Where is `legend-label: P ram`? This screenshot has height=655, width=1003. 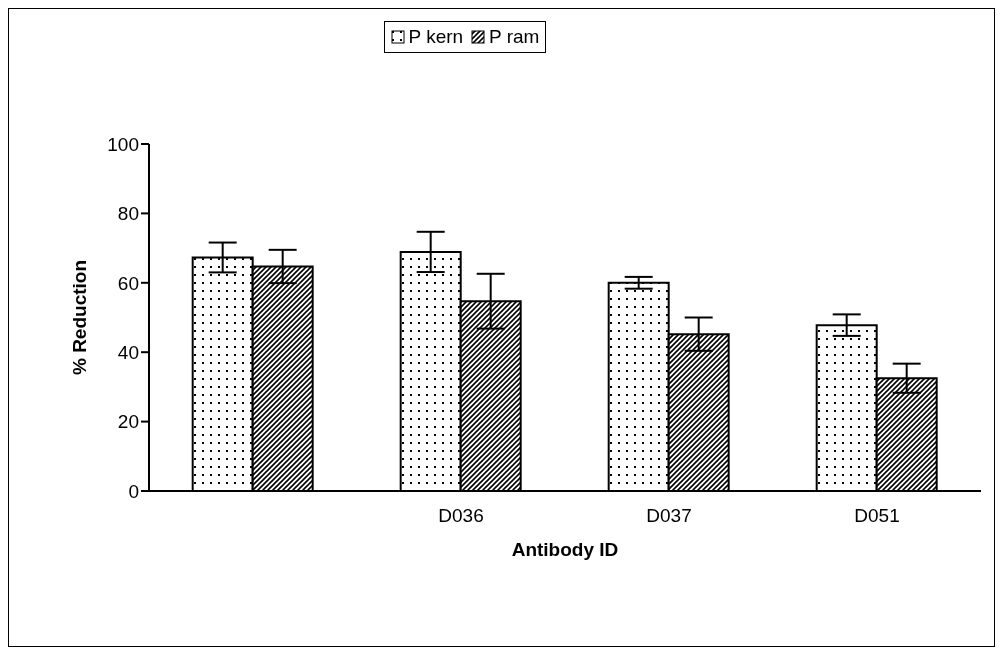
legend-label: P ram is located at coordinates (514, 37).